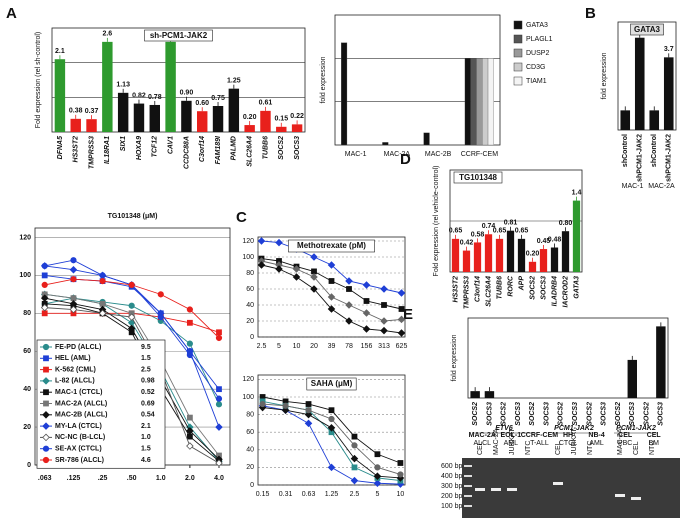  Describe the element at coordinates (452, 476) in the screenshot. I see `ladder-label: 400 bp` at that location.